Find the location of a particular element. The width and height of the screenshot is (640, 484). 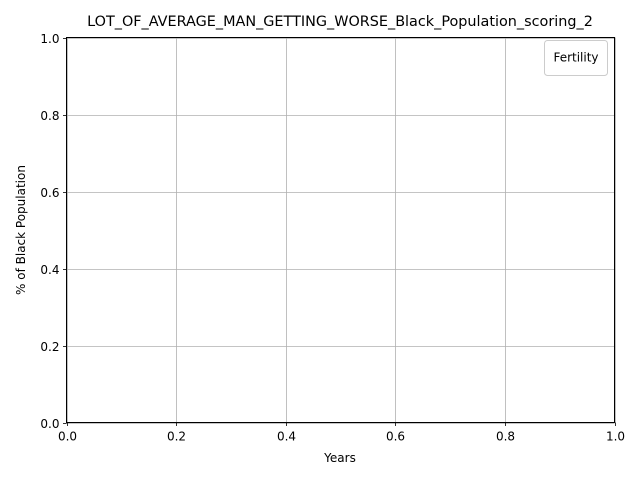

x-tick-label: 0.6 is located at coordinates (395, 437).